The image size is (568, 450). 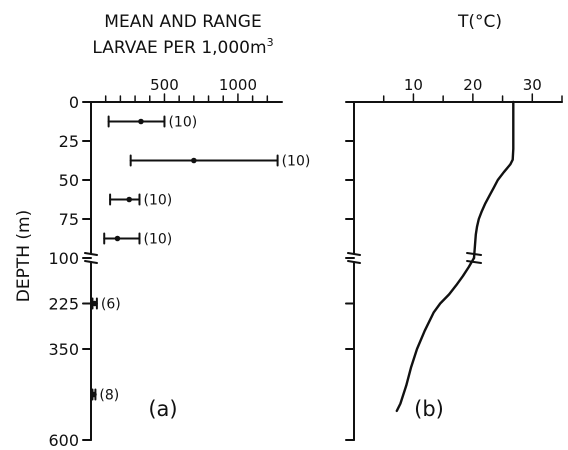 What do you see at coordinates (532, 85) in the screenshot?
I see `panel-b-x-tick-label: 30` at bounding box center [532, 85].